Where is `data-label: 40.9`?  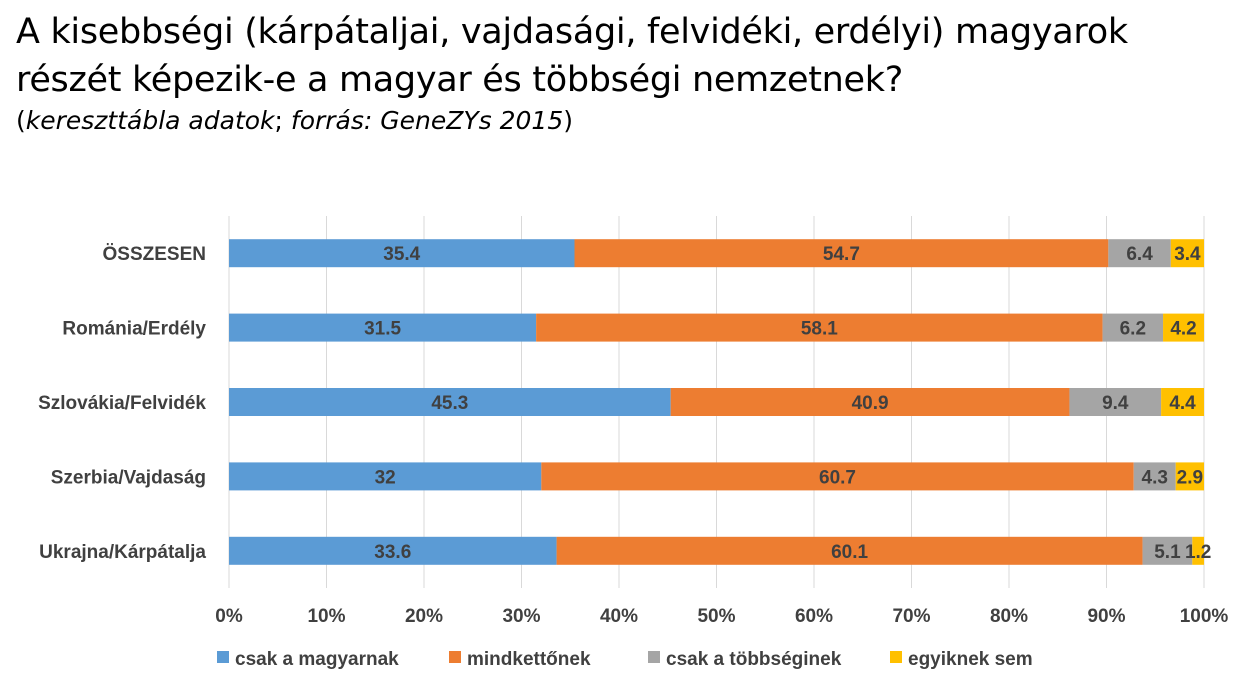
data-label: 40.9 is located at coordinates (870, 403).